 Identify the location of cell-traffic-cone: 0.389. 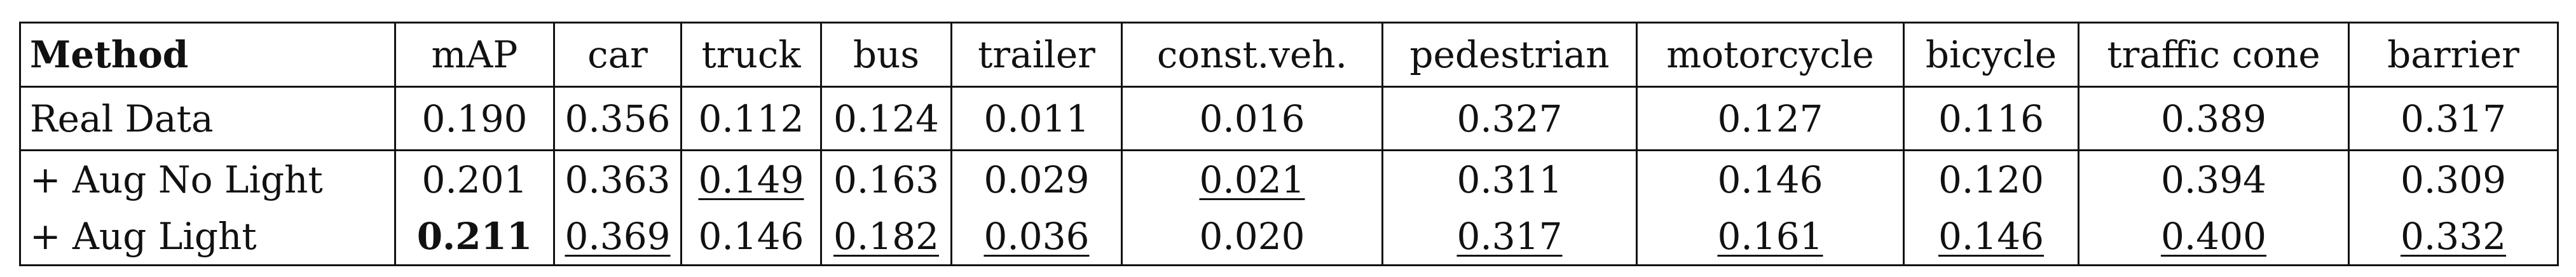
(2214, 118).